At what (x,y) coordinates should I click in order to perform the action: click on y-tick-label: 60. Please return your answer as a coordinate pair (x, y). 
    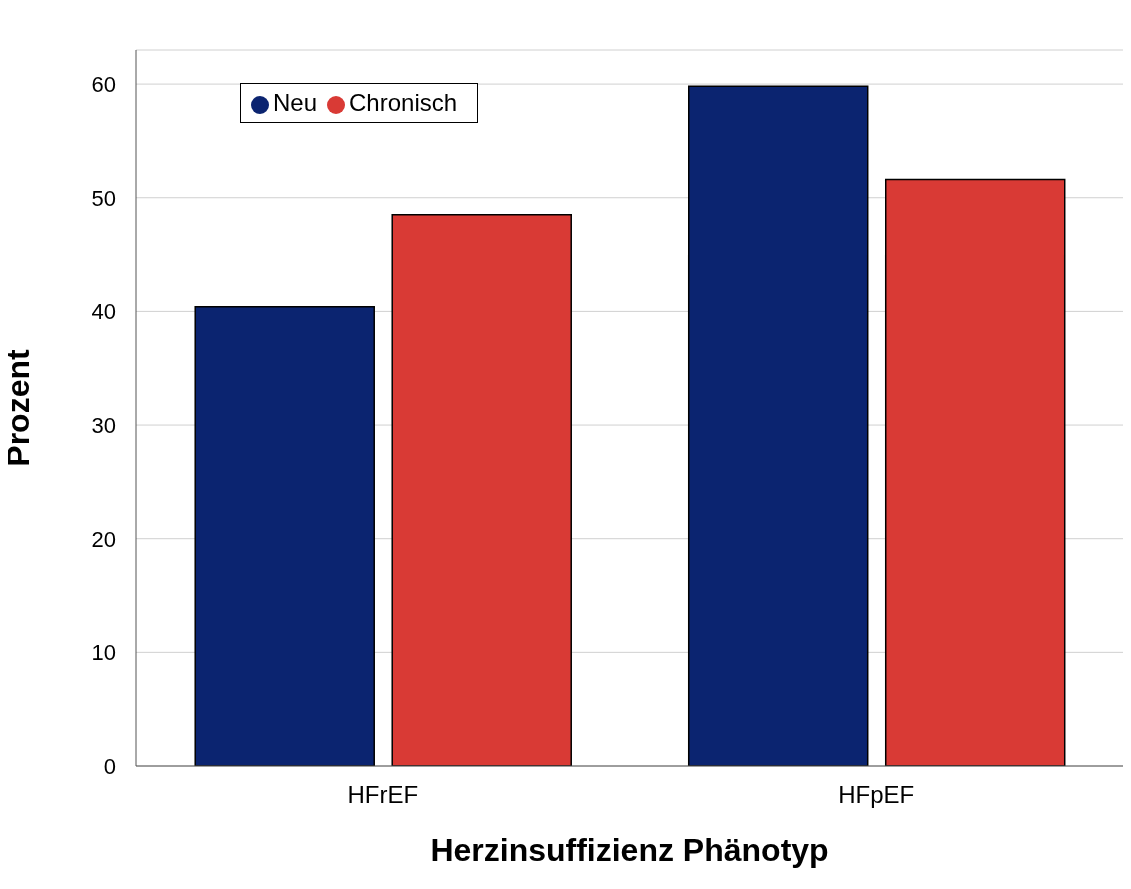
    Looking at the image, I should click on (103, 84).